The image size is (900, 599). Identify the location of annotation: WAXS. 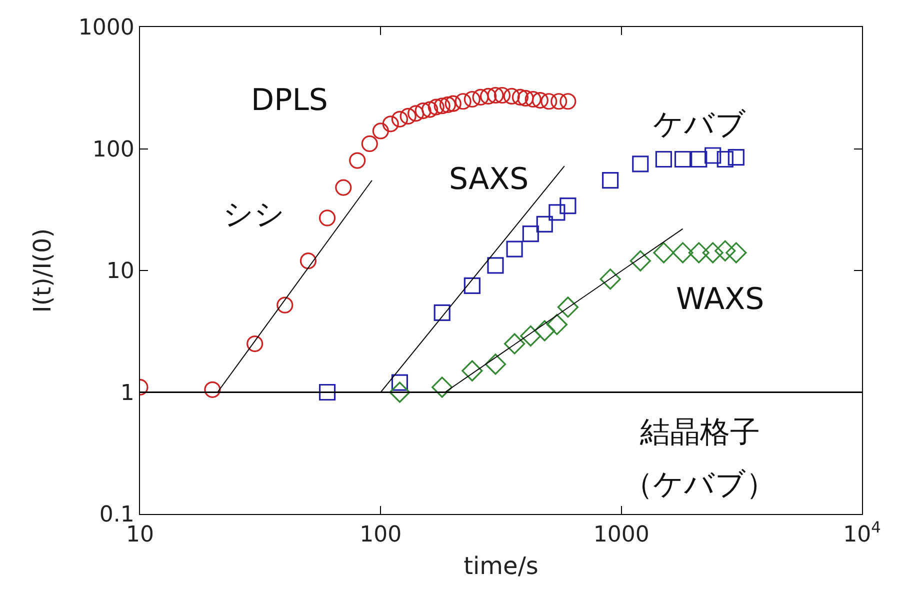
(720, 299).